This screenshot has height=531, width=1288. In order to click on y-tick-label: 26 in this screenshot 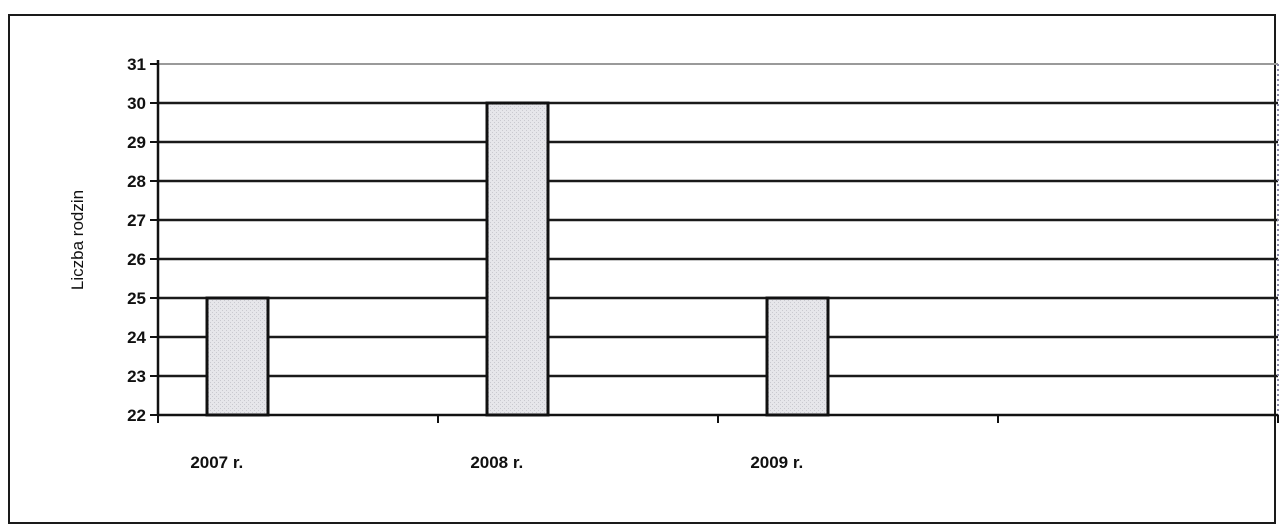, I will do `click(136, 259)`.